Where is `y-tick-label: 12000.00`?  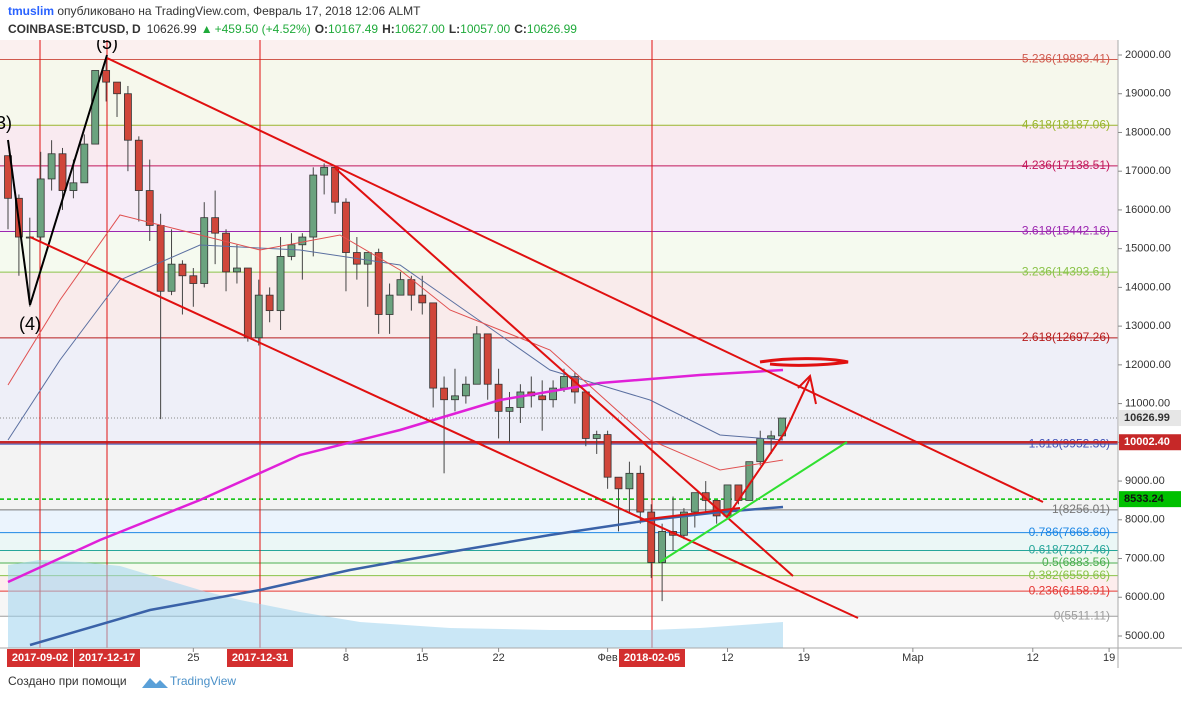
y-tick-label: 12000.00 is located at coordinates (1148, 365).